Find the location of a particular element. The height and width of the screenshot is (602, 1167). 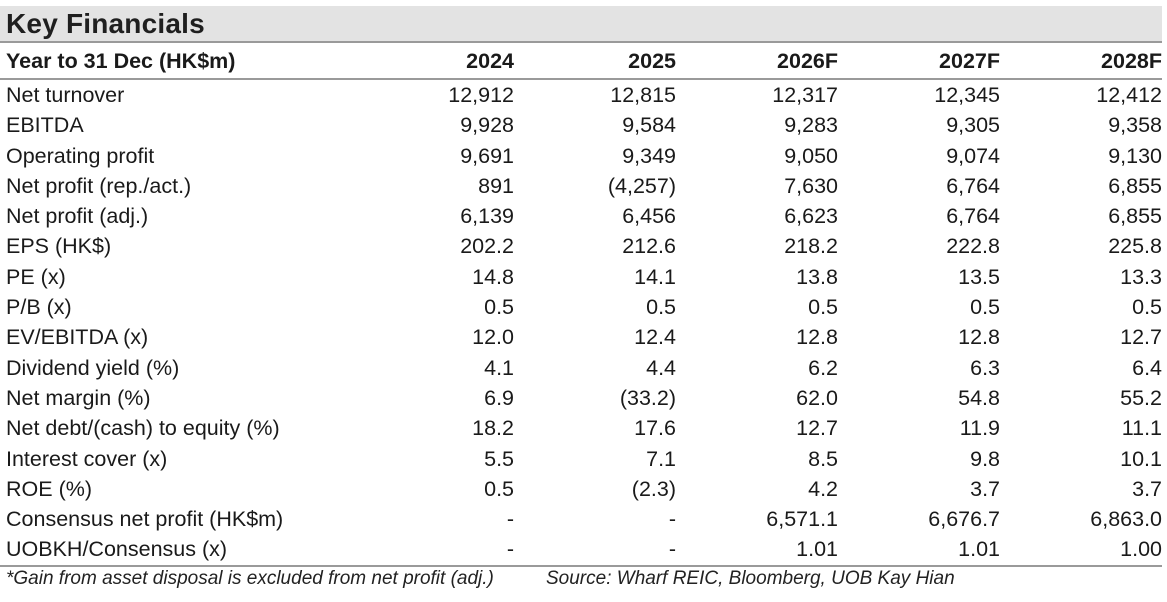

table-row: Dividend yield (%) 4.1 4.4 6.2 6.3 6.4 is located at coordinates (581, 368).